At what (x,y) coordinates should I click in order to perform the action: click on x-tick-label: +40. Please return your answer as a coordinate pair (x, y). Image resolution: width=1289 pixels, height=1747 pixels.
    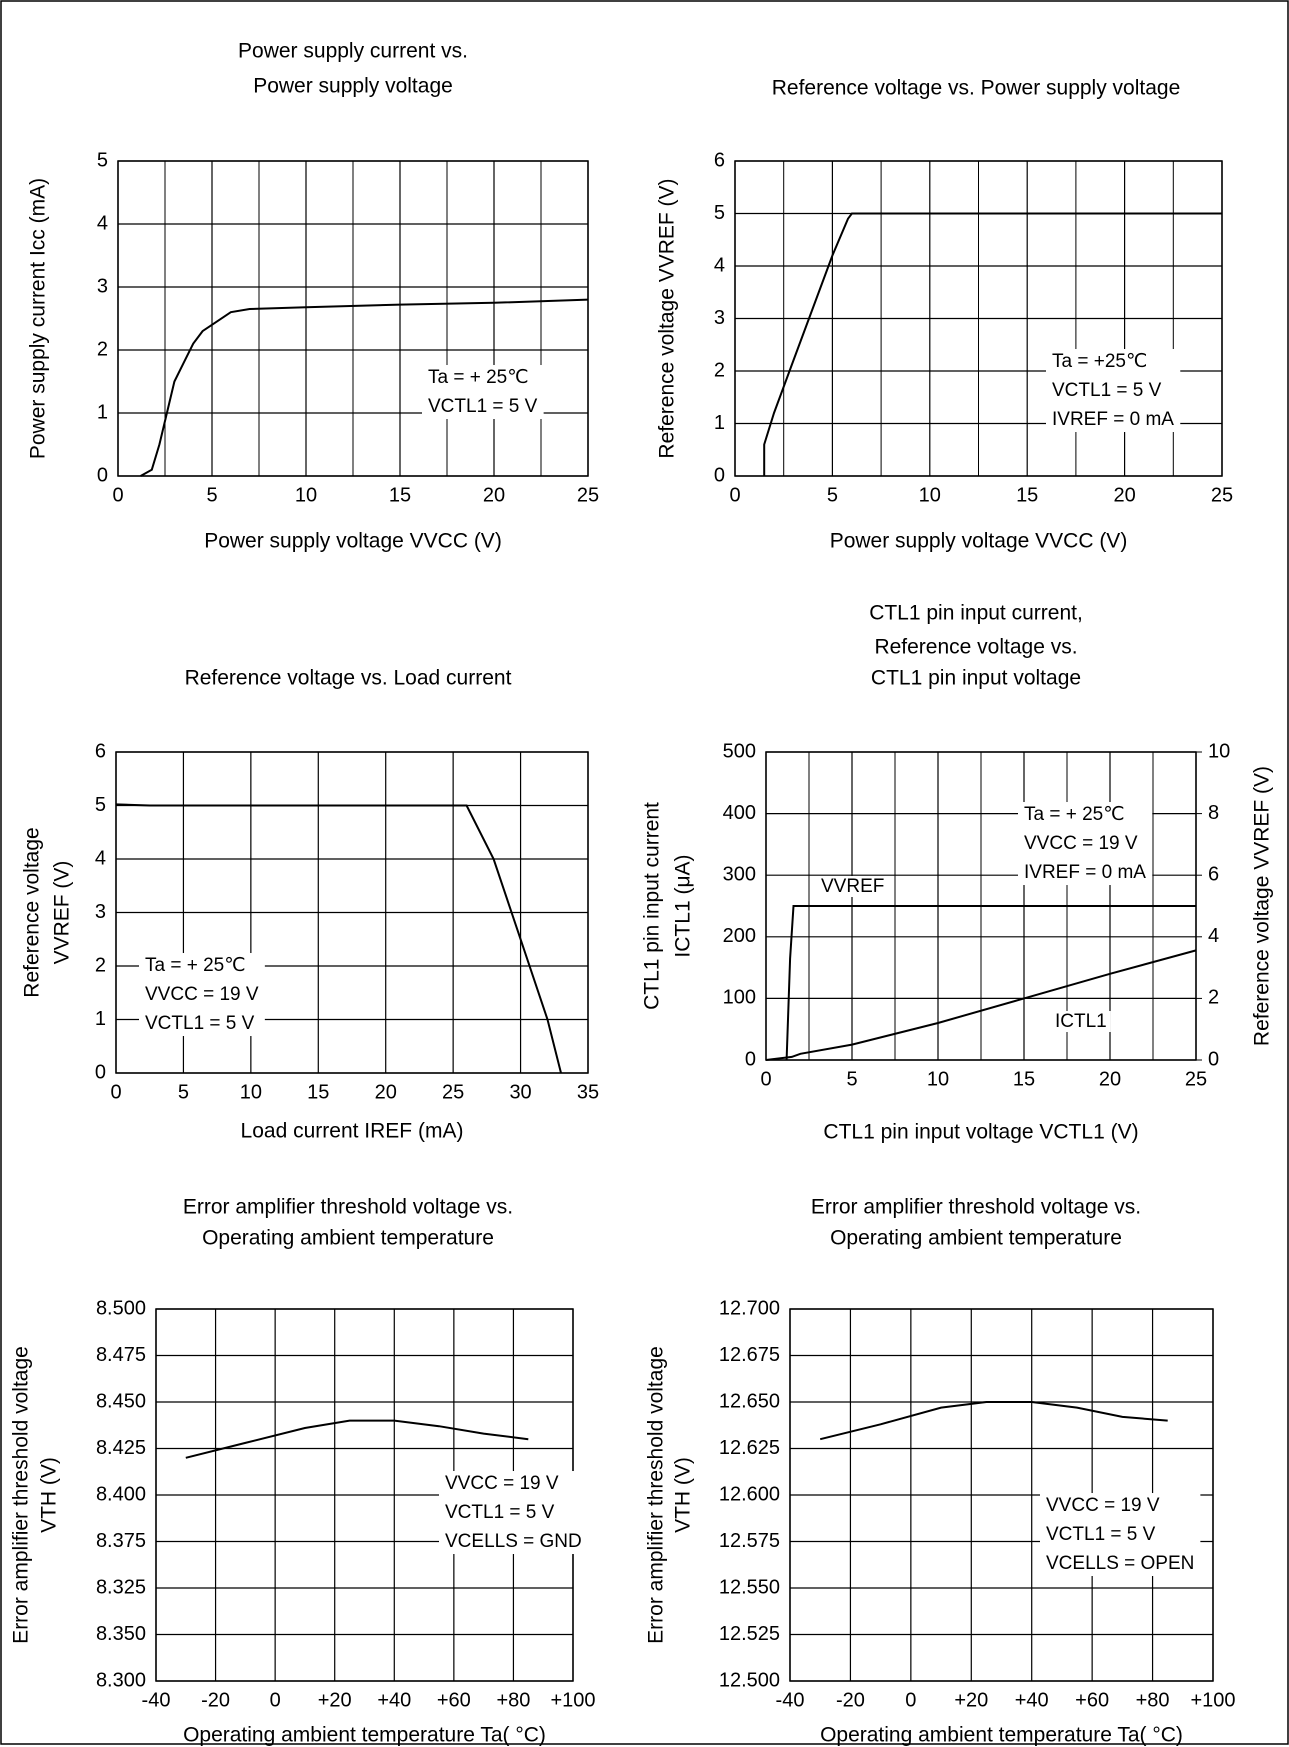
    Looking at the image, I should click on (394, 1700).